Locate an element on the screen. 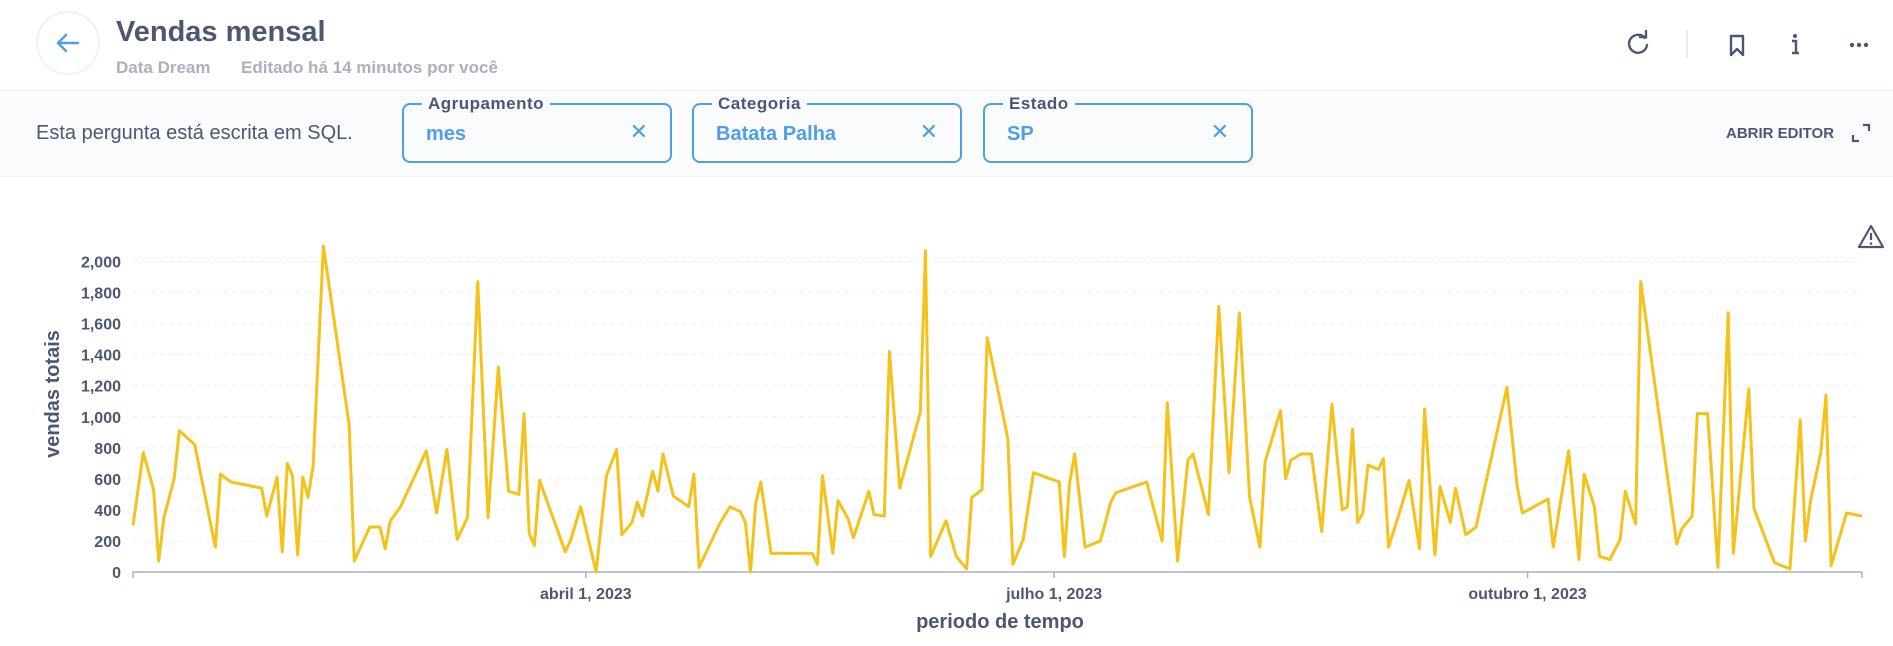 This screenshot has width=1893, height=646. y-tick-label: 2,000 is located at coordinates (101, 263).